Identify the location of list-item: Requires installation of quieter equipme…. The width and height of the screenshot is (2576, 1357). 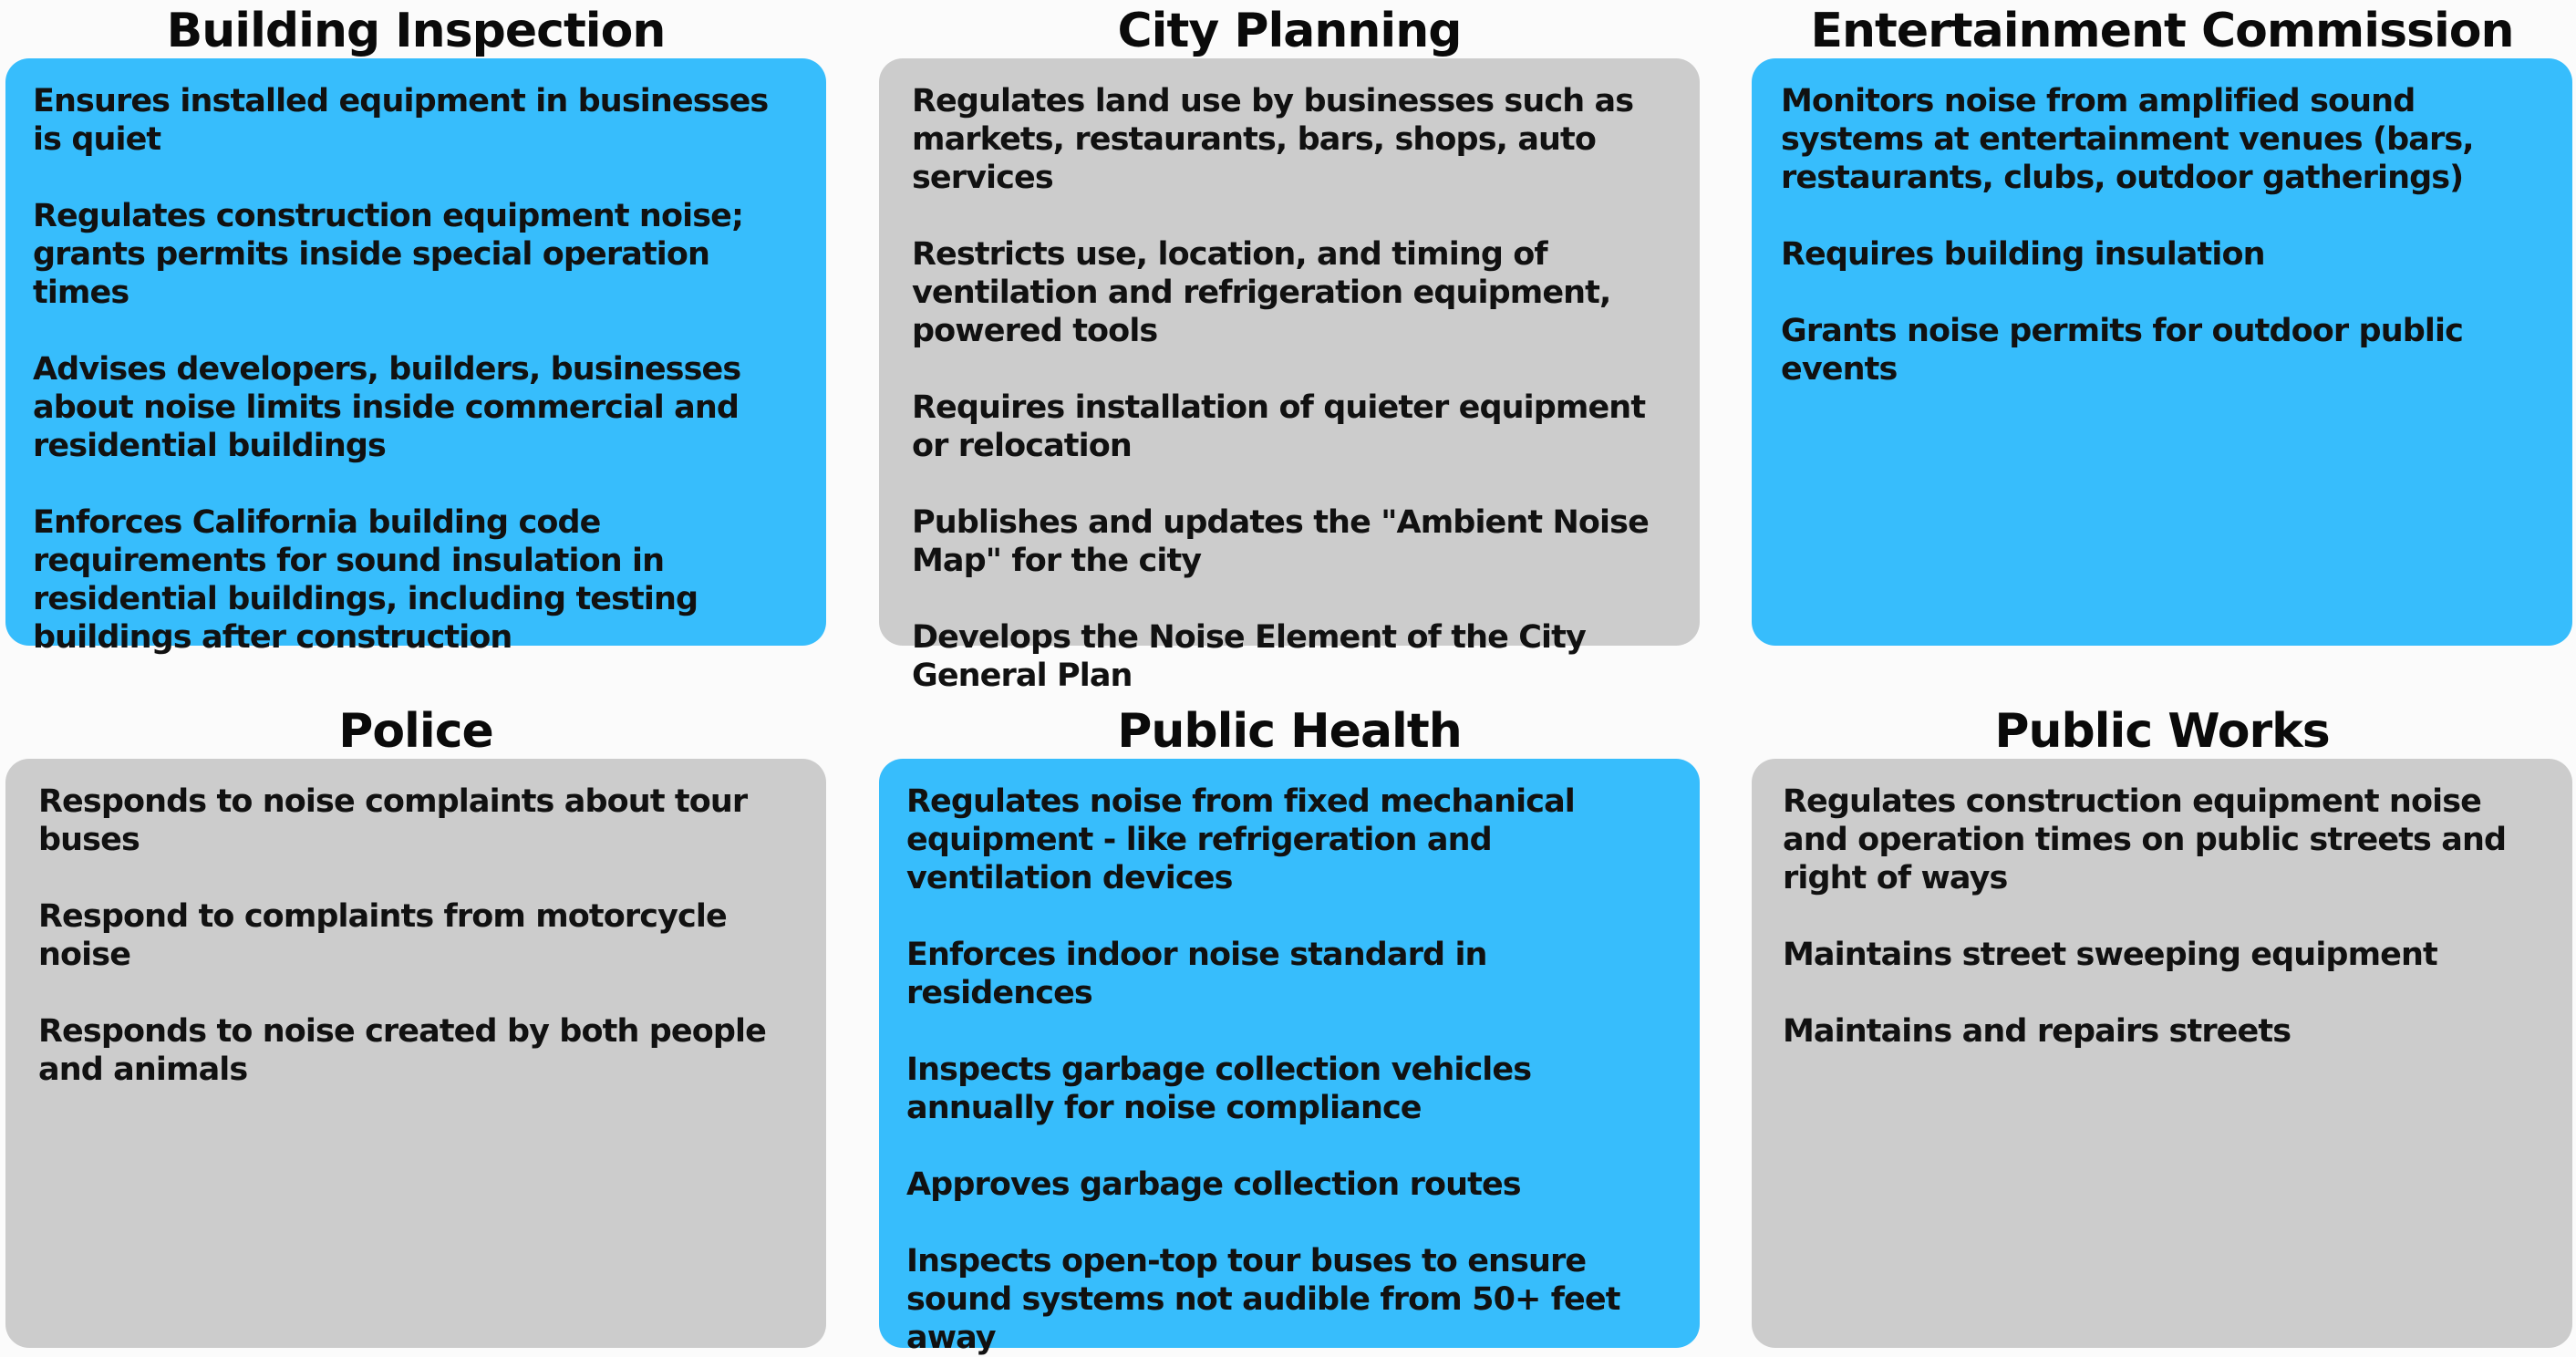
(1279, 427).